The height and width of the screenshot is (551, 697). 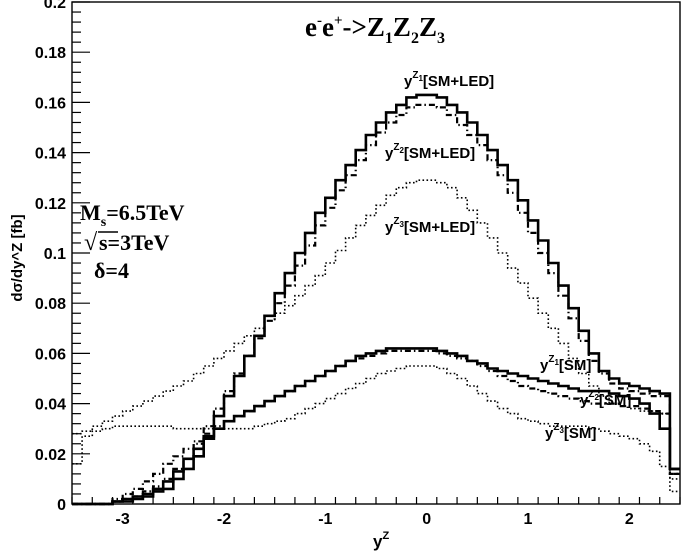 I want to click on y-tick-label: 0.06, so click(x=50, y=354).